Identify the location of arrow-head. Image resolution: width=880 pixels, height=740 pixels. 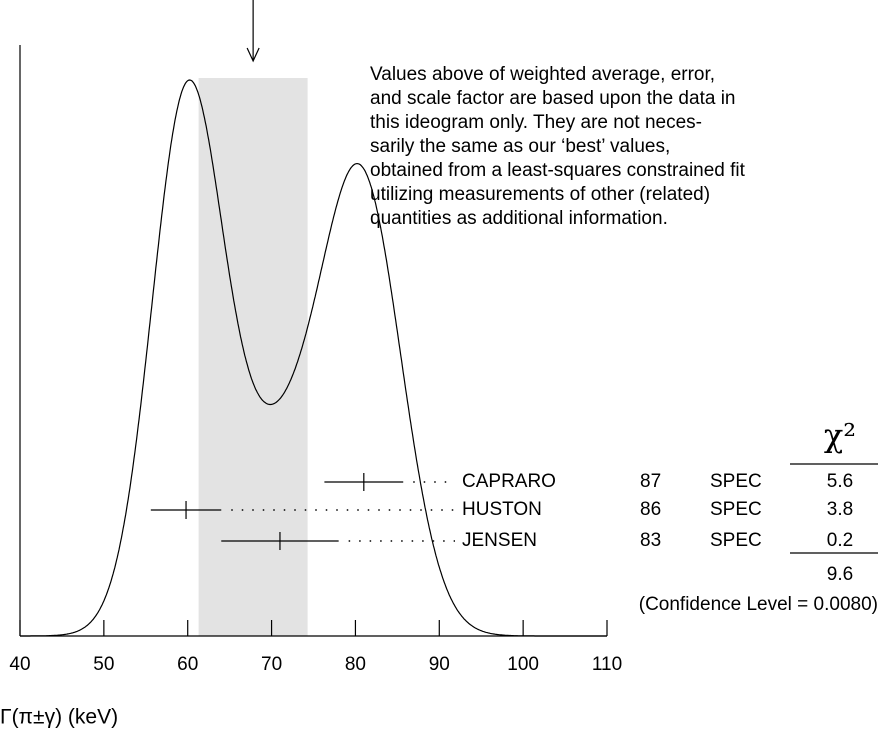
(253, 55).